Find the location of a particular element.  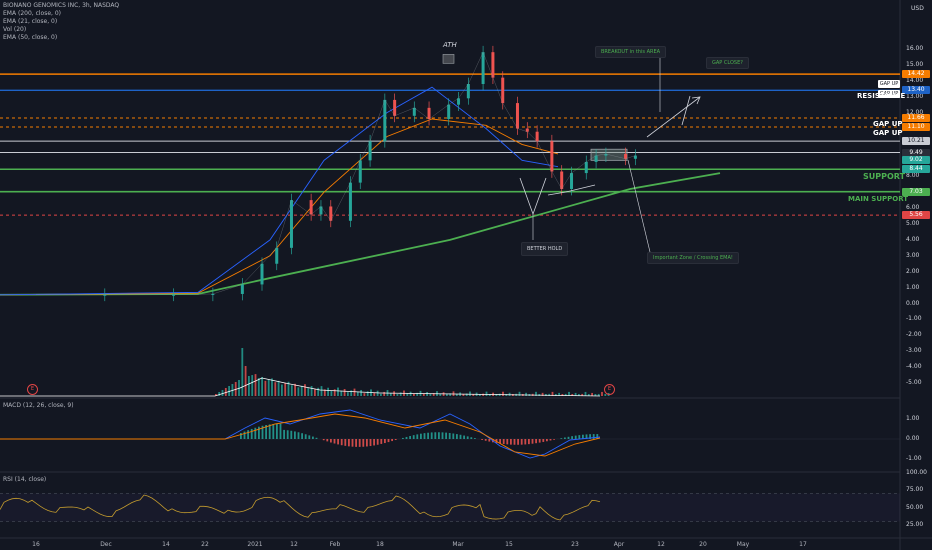

signal-line is located at coordinates (300, 435).